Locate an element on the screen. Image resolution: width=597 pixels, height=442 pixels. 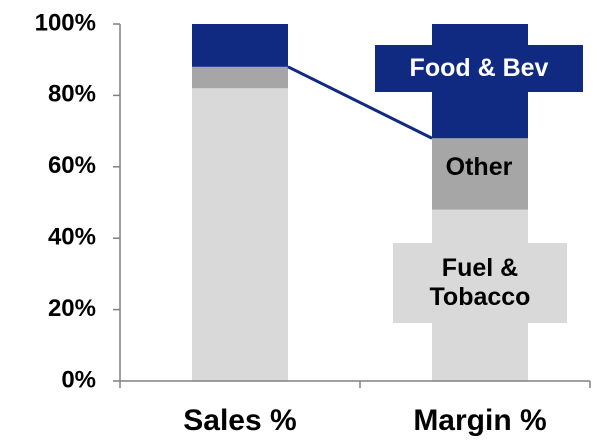
connector-line is located at coordinates (360, 102).